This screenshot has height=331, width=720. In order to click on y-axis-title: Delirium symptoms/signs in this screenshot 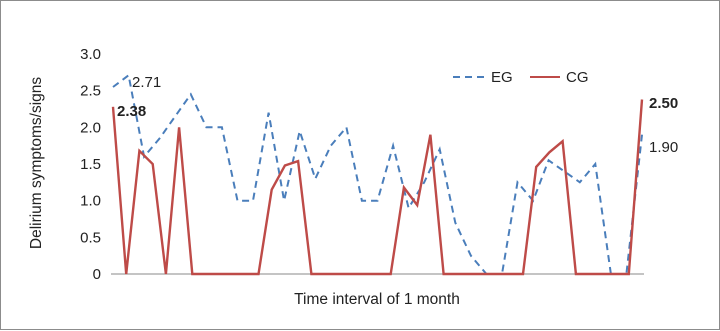, I will do `click(36, 163)`.